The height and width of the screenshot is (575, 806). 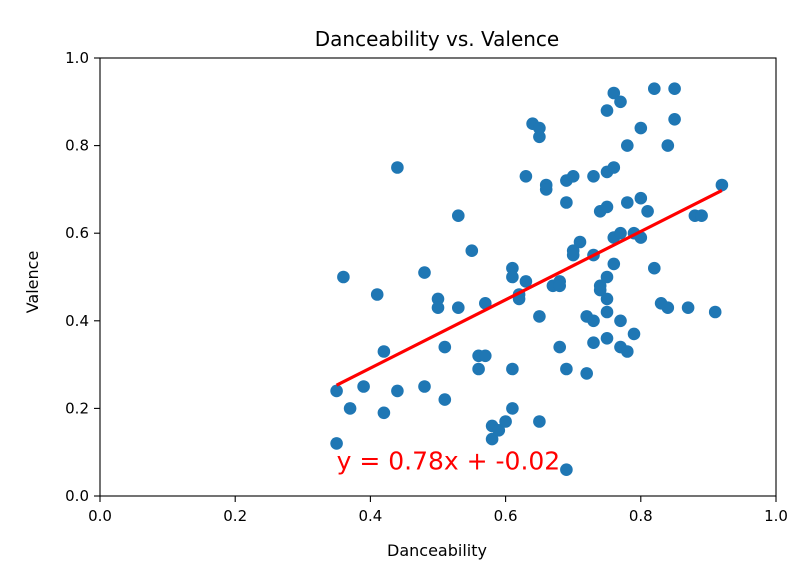 I want to click on x-tick-label: 0.4, so click(x=370, y=516).